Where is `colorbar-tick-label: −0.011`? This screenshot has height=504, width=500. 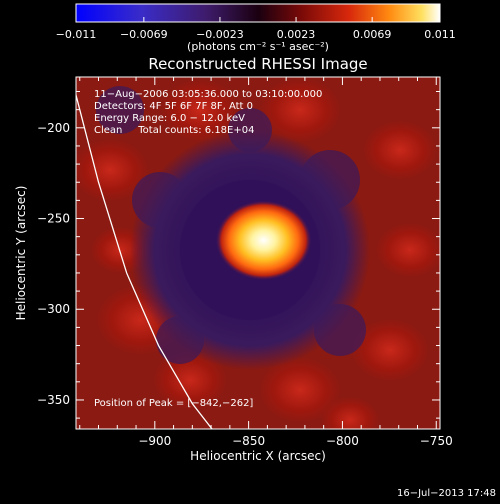 colorbar-tick-label: −0.011 is located at coordinates (76, 34).